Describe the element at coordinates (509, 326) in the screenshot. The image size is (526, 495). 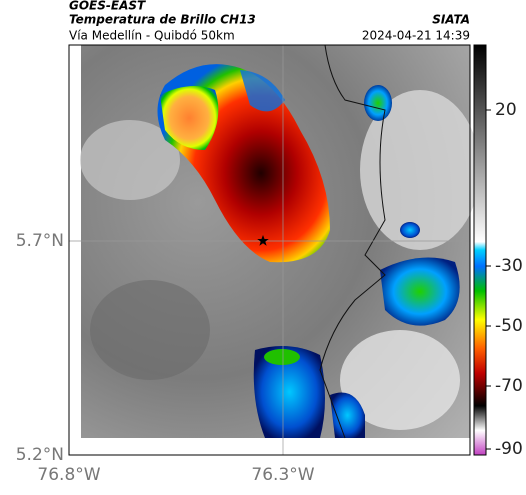
I see `colorbar-label: -50` at that location.